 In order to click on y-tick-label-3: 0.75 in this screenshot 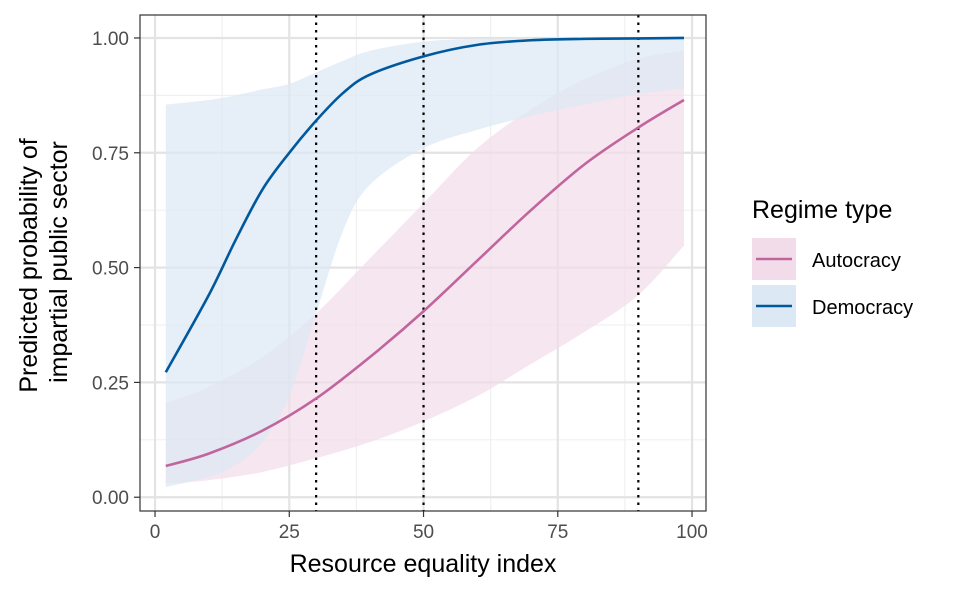, I will do `click(110, 154)`.